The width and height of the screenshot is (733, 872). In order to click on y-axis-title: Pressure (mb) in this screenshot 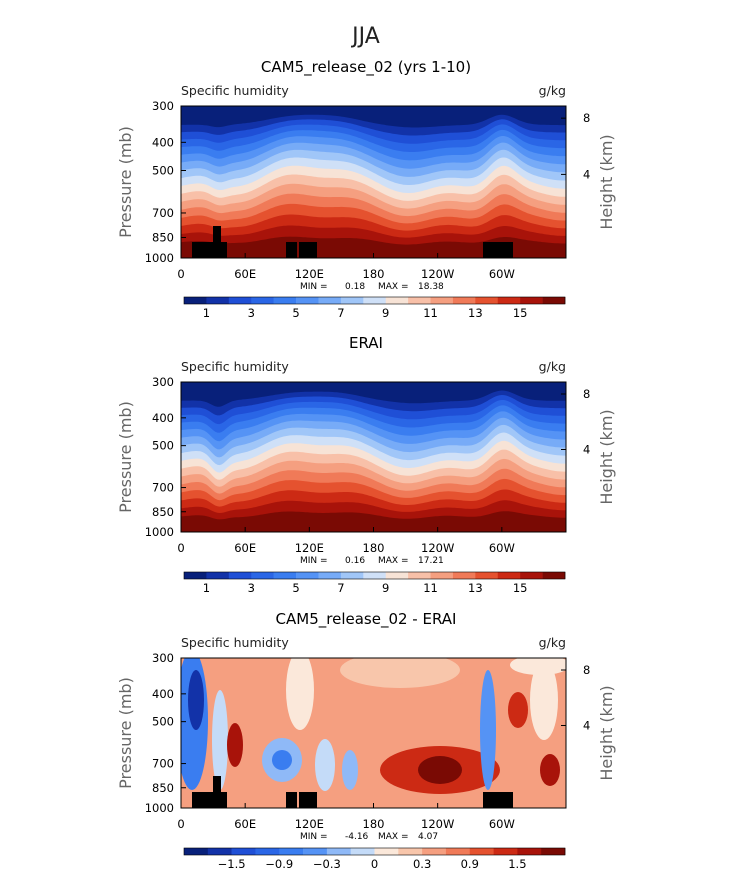, I will do `click(125, 457)`.